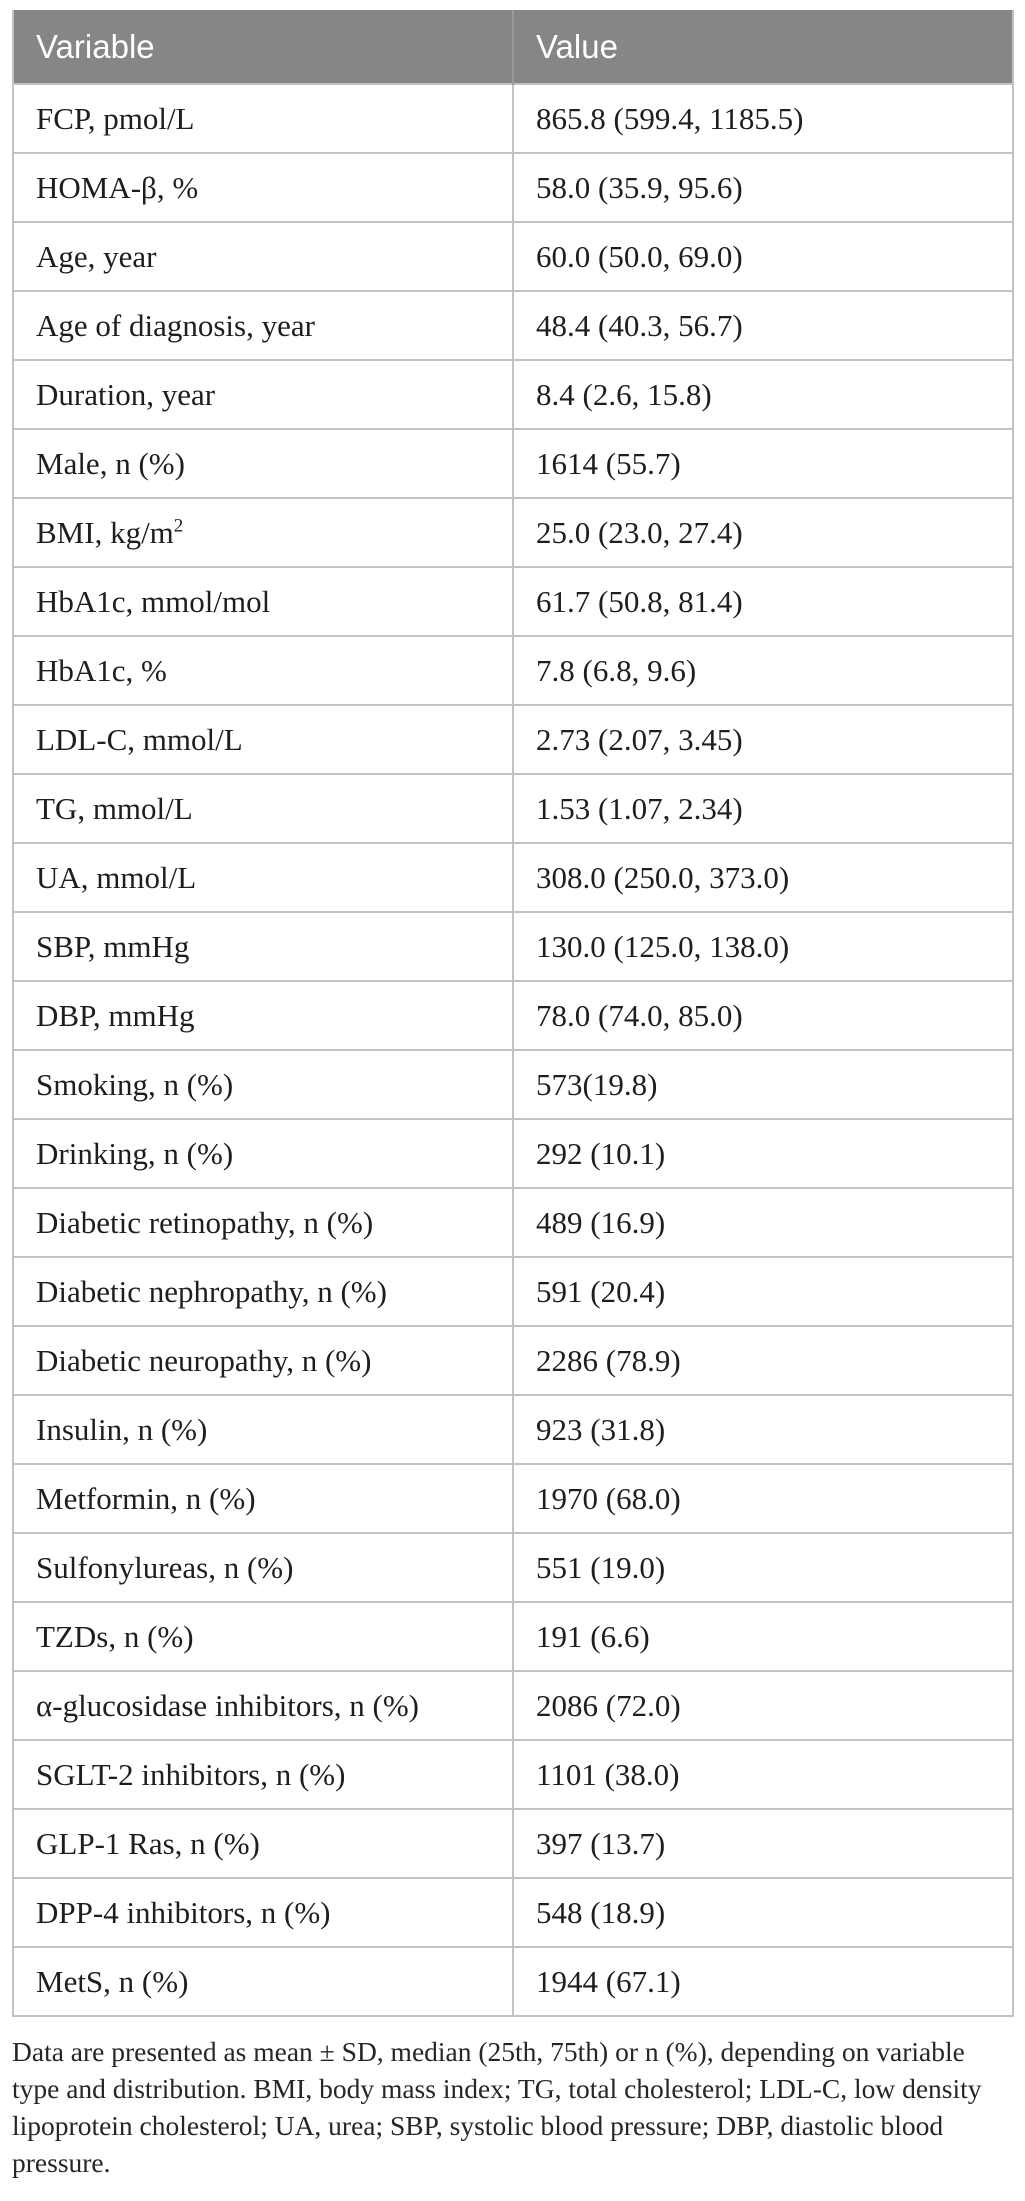 This screenshot has height=2201, width=1025. What do you see at coordinates (762, 1636) in the screenshot?
I see `value-cell: 191 (6.6)` at bounding box center [762, 1636].